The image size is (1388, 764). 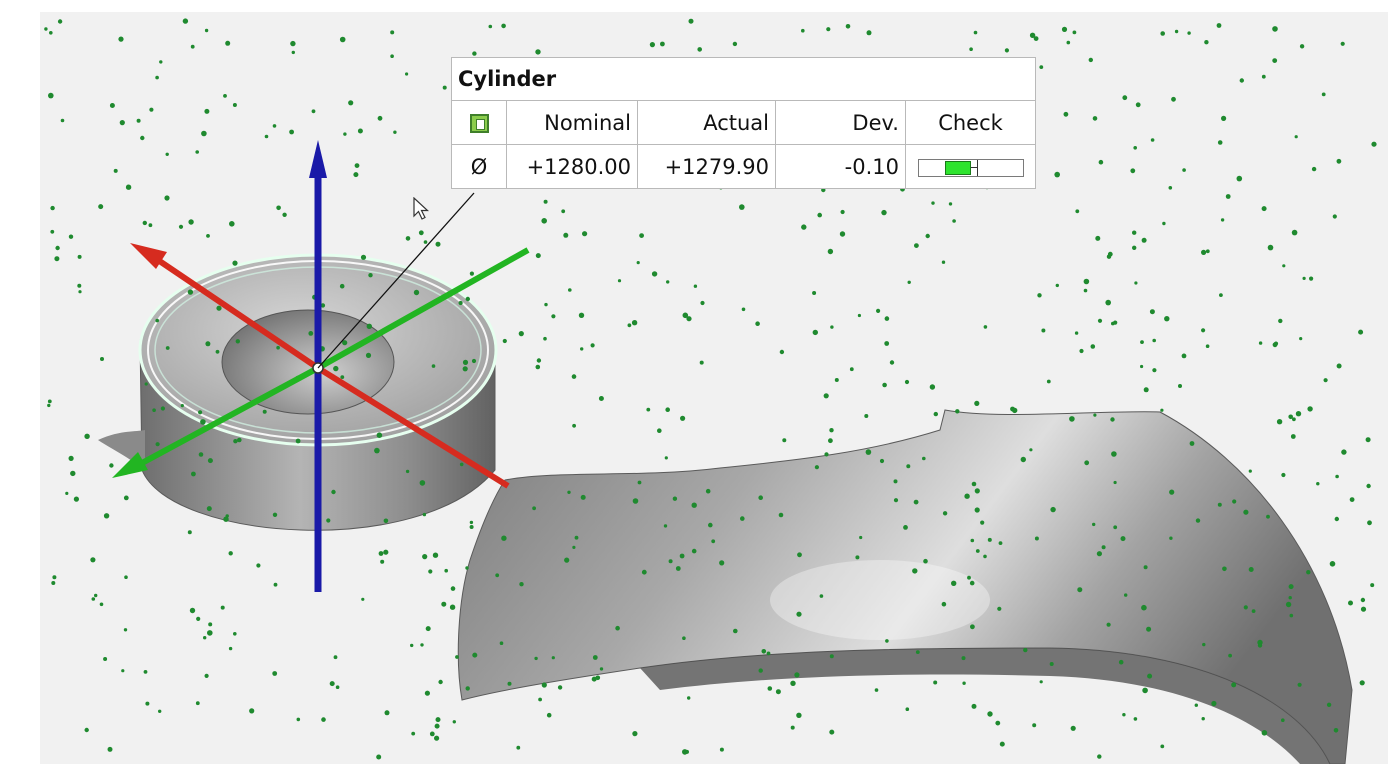 What do you see at coordinates (970, 122) in the screenshot?
I see `column-header-check: Check` at bounding box center [970, 122].